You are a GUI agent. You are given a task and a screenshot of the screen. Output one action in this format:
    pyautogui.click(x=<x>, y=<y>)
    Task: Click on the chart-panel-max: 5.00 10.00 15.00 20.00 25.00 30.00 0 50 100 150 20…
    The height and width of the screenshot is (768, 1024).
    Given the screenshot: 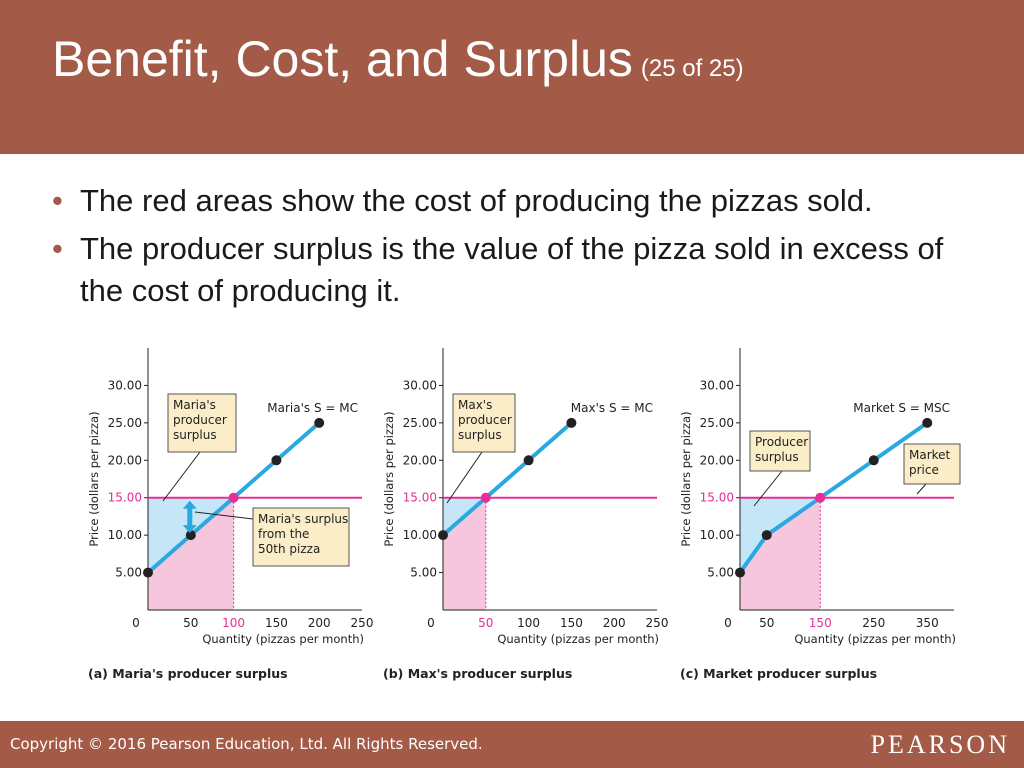 What is the action you would take?
    pyautogui.click(x=525, y=514)
    